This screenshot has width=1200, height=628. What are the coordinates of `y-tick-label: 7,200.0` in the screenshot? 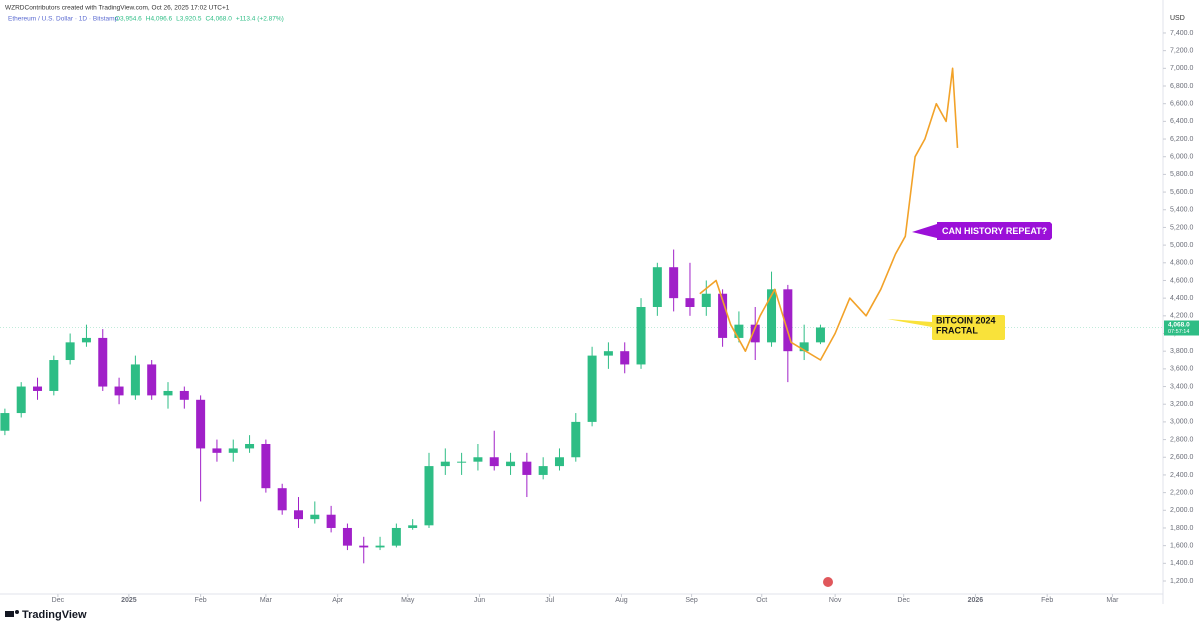 It's located at (1181, 50).